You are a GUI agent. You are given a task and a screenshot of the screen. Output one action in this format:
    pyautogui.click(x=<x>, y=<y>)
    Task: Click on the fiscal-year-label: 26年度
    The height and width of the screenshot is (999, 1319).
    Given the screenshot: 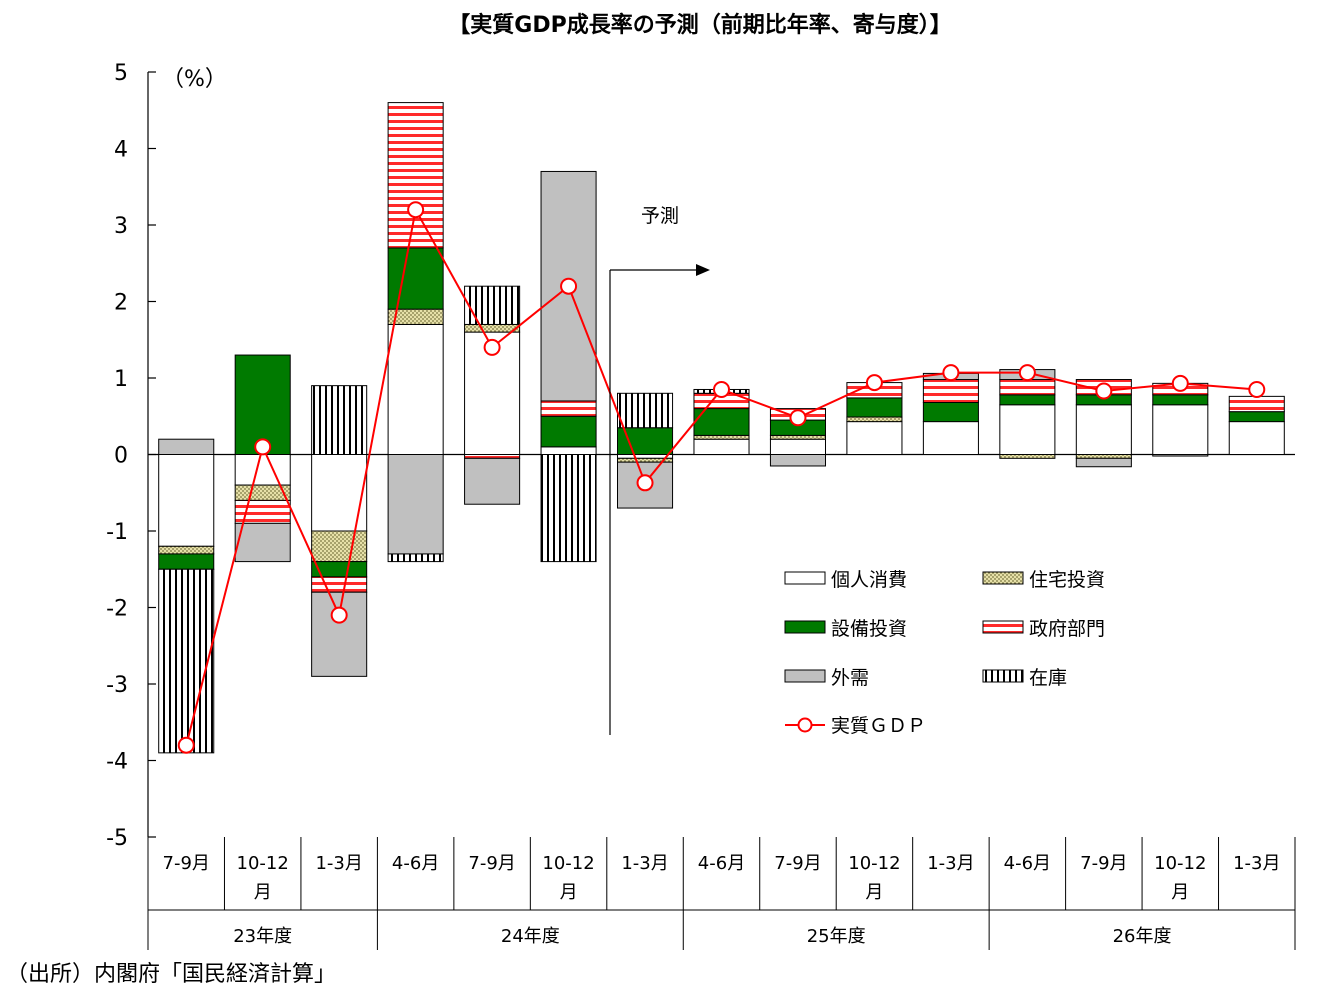 What is the action you would take?
    pyautogui.click(x=1142, y=936)
    